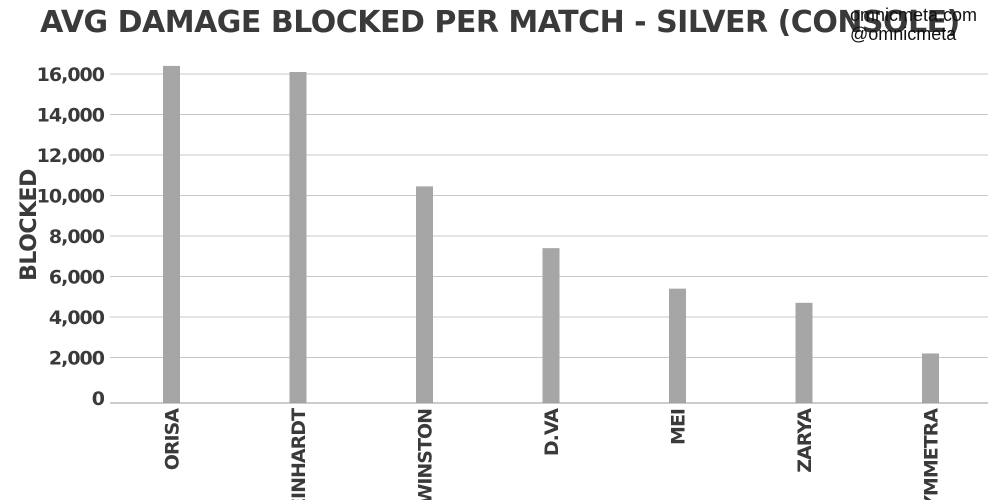 The height and width of the screenshot is (500, 1000). What do you see at coordinates (804, 352) in the screenshot?
I see `bar-zarya` at bounding box center [804, 352].